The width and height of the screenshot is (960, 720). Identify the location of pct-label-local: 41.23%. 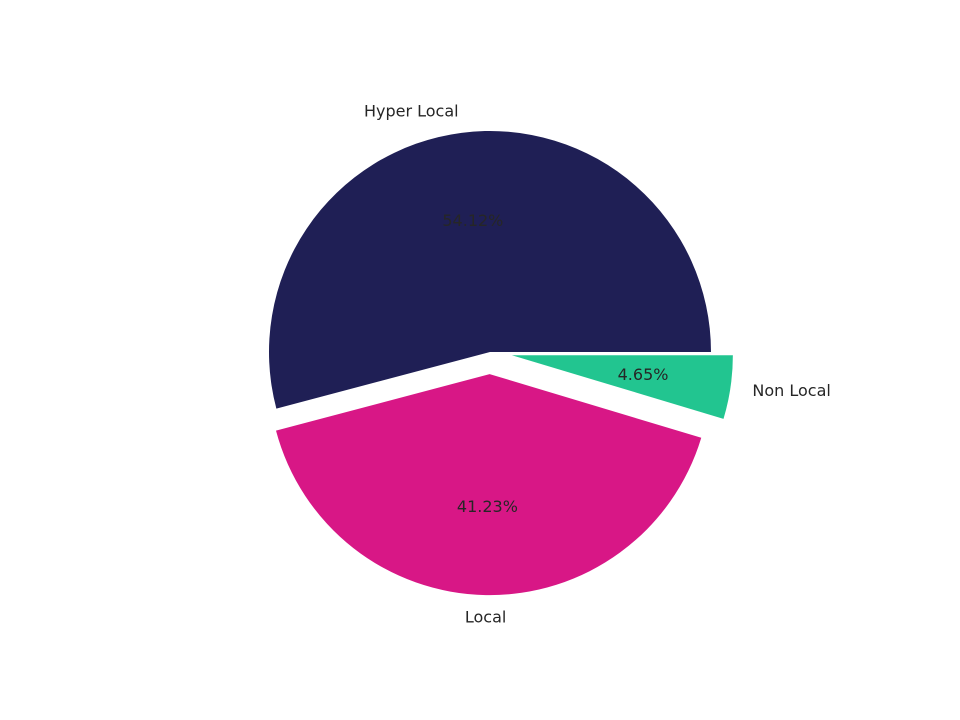
(487, 506).